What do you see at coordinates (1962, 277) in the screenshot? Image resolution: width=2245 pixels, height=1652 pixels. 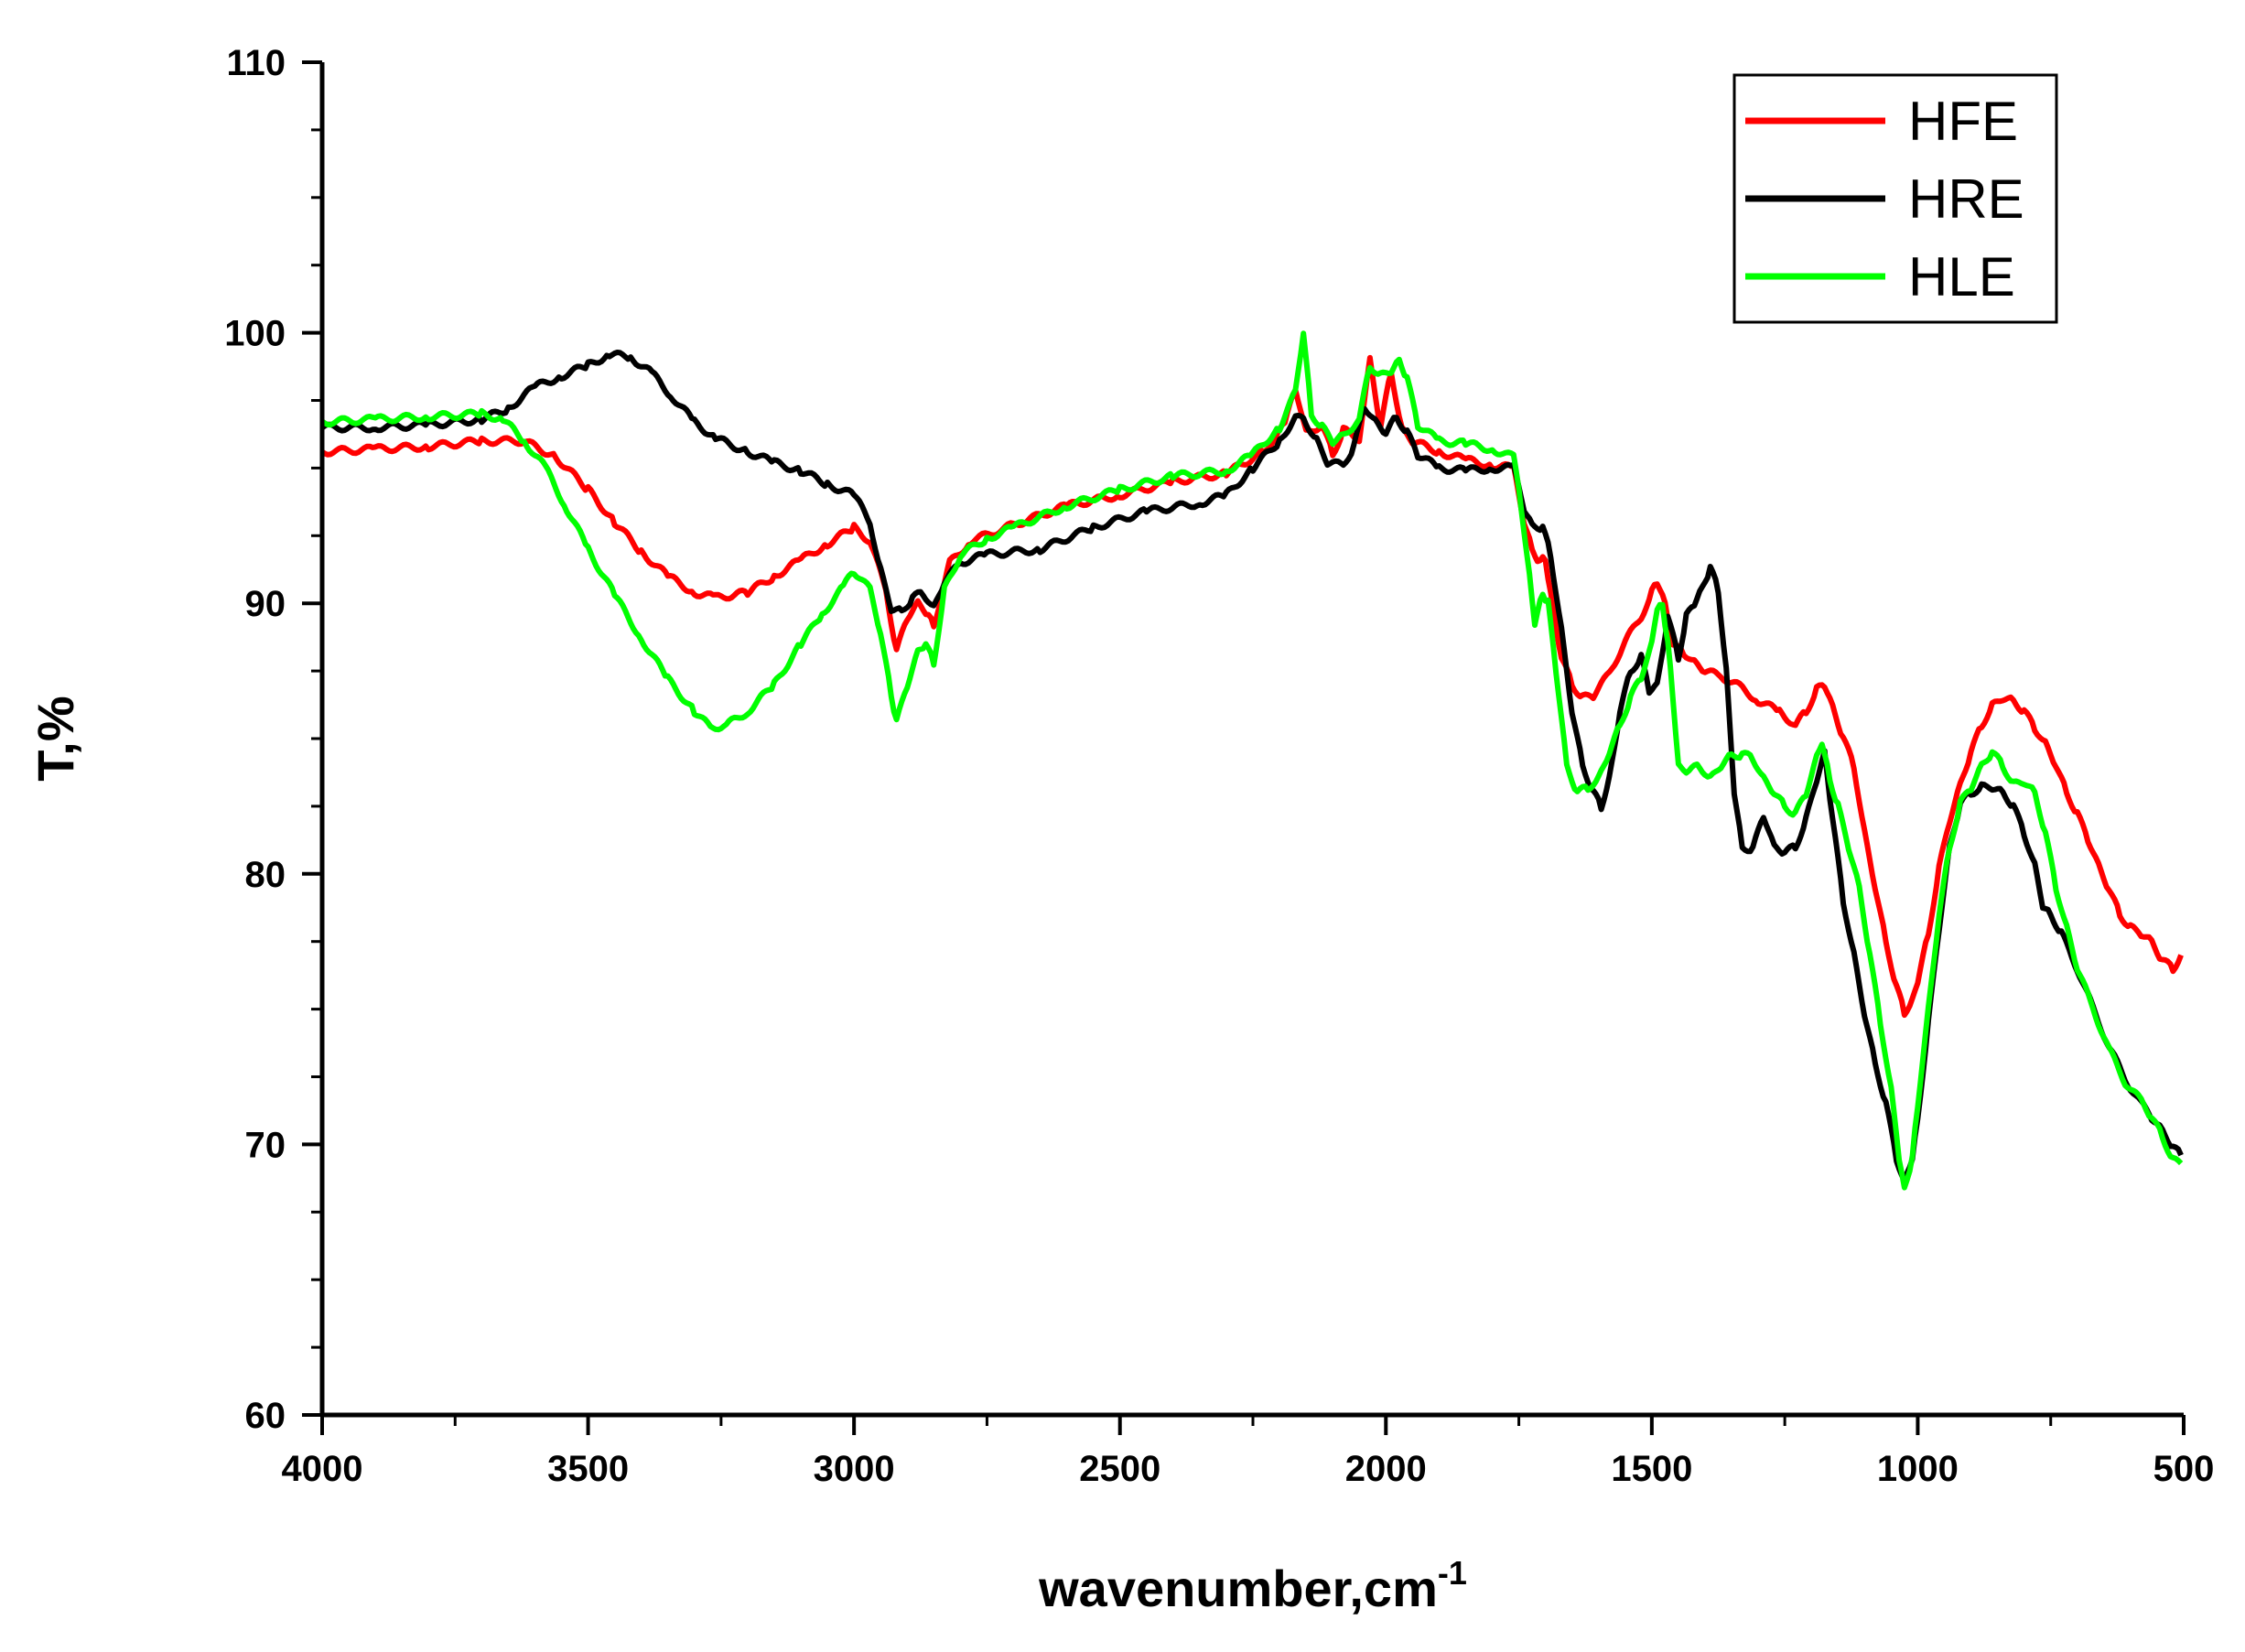 I see `legend-label-hle: HLE` at bounding box center [1962, 277].